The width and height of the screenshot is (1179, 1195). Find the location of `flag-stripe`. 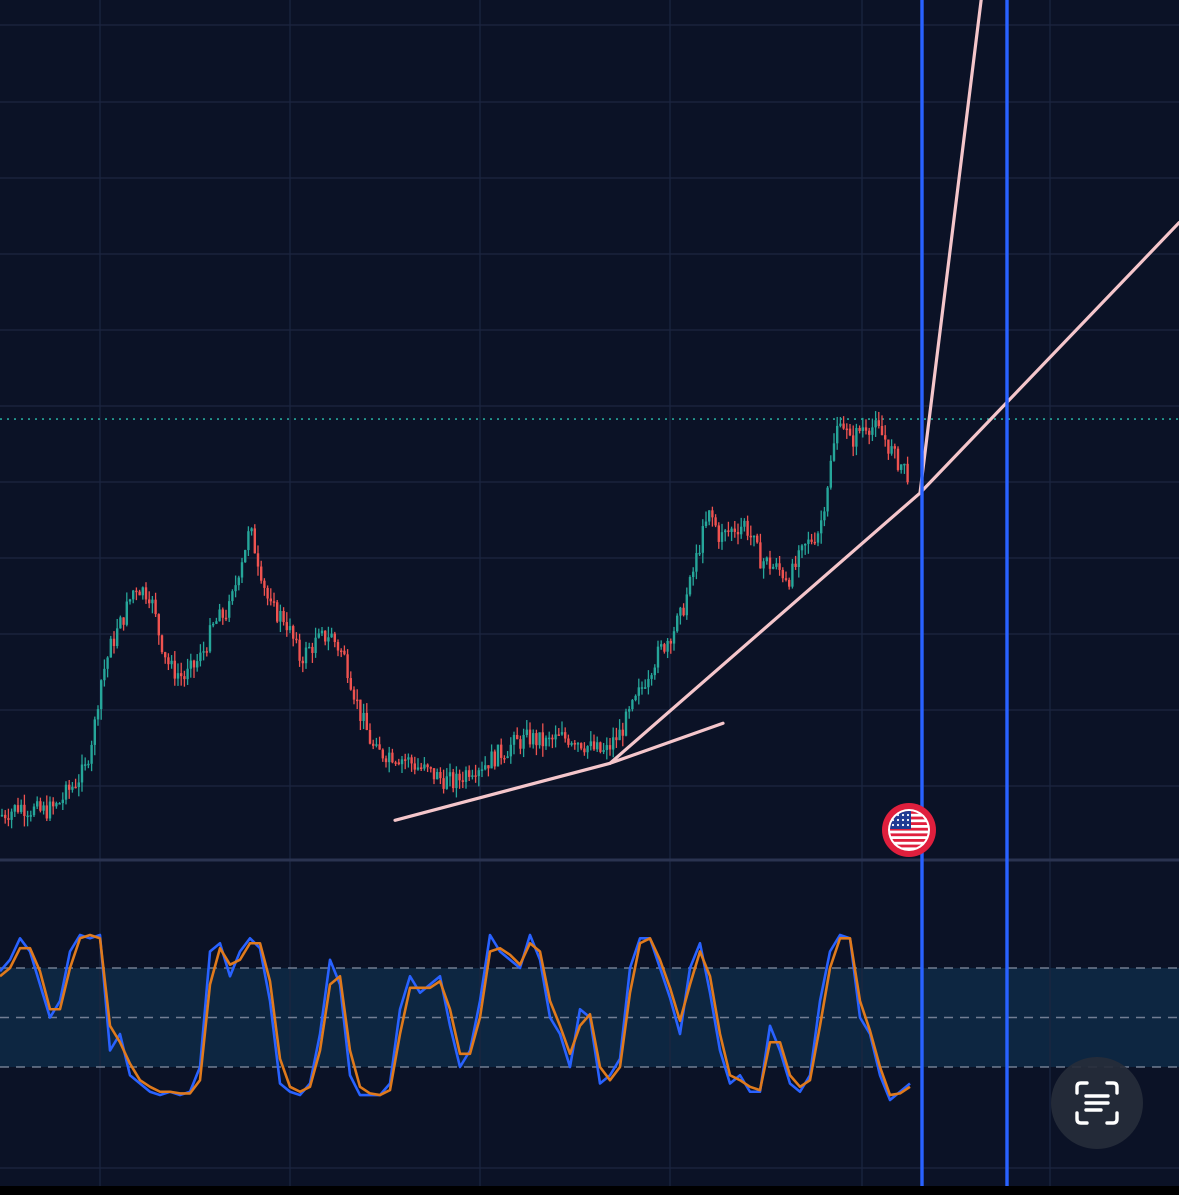

flag-stripe is located at coordinates (909, 829).